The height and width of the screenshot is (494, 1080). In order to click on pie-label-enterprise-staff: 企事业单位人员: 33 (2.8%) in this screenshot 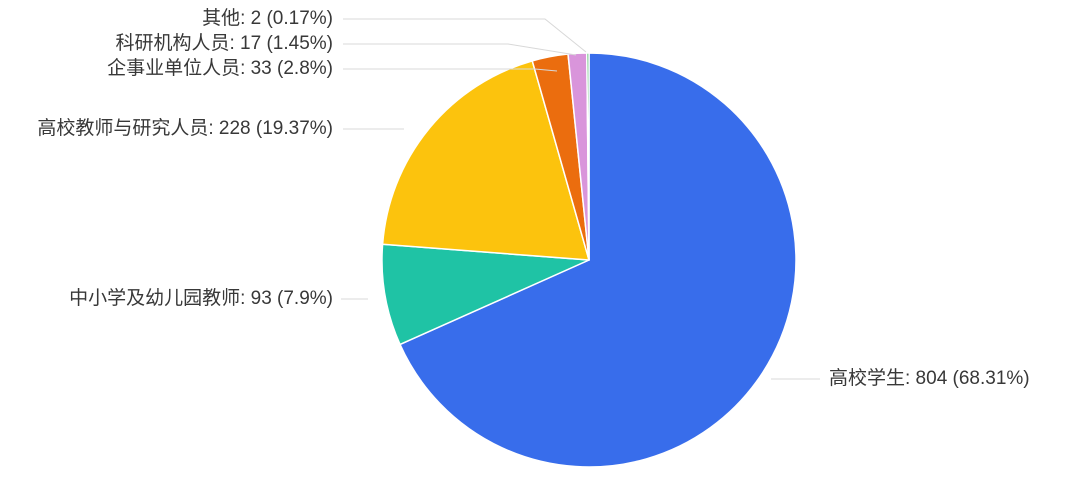, I will do `click(220, 68)`.